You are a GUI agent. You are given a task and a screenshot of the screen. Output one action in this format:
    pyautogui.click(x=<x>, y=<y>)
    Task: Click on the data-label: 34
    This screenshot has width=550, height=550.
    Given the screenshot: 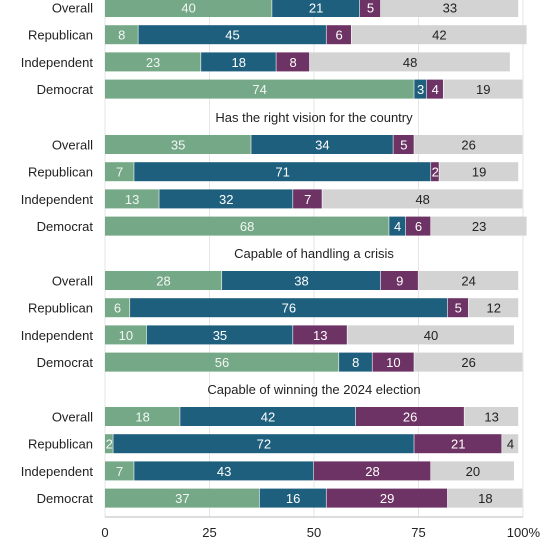 What is the action you would take?
    pyautogui.click(x=322, y=145)
    